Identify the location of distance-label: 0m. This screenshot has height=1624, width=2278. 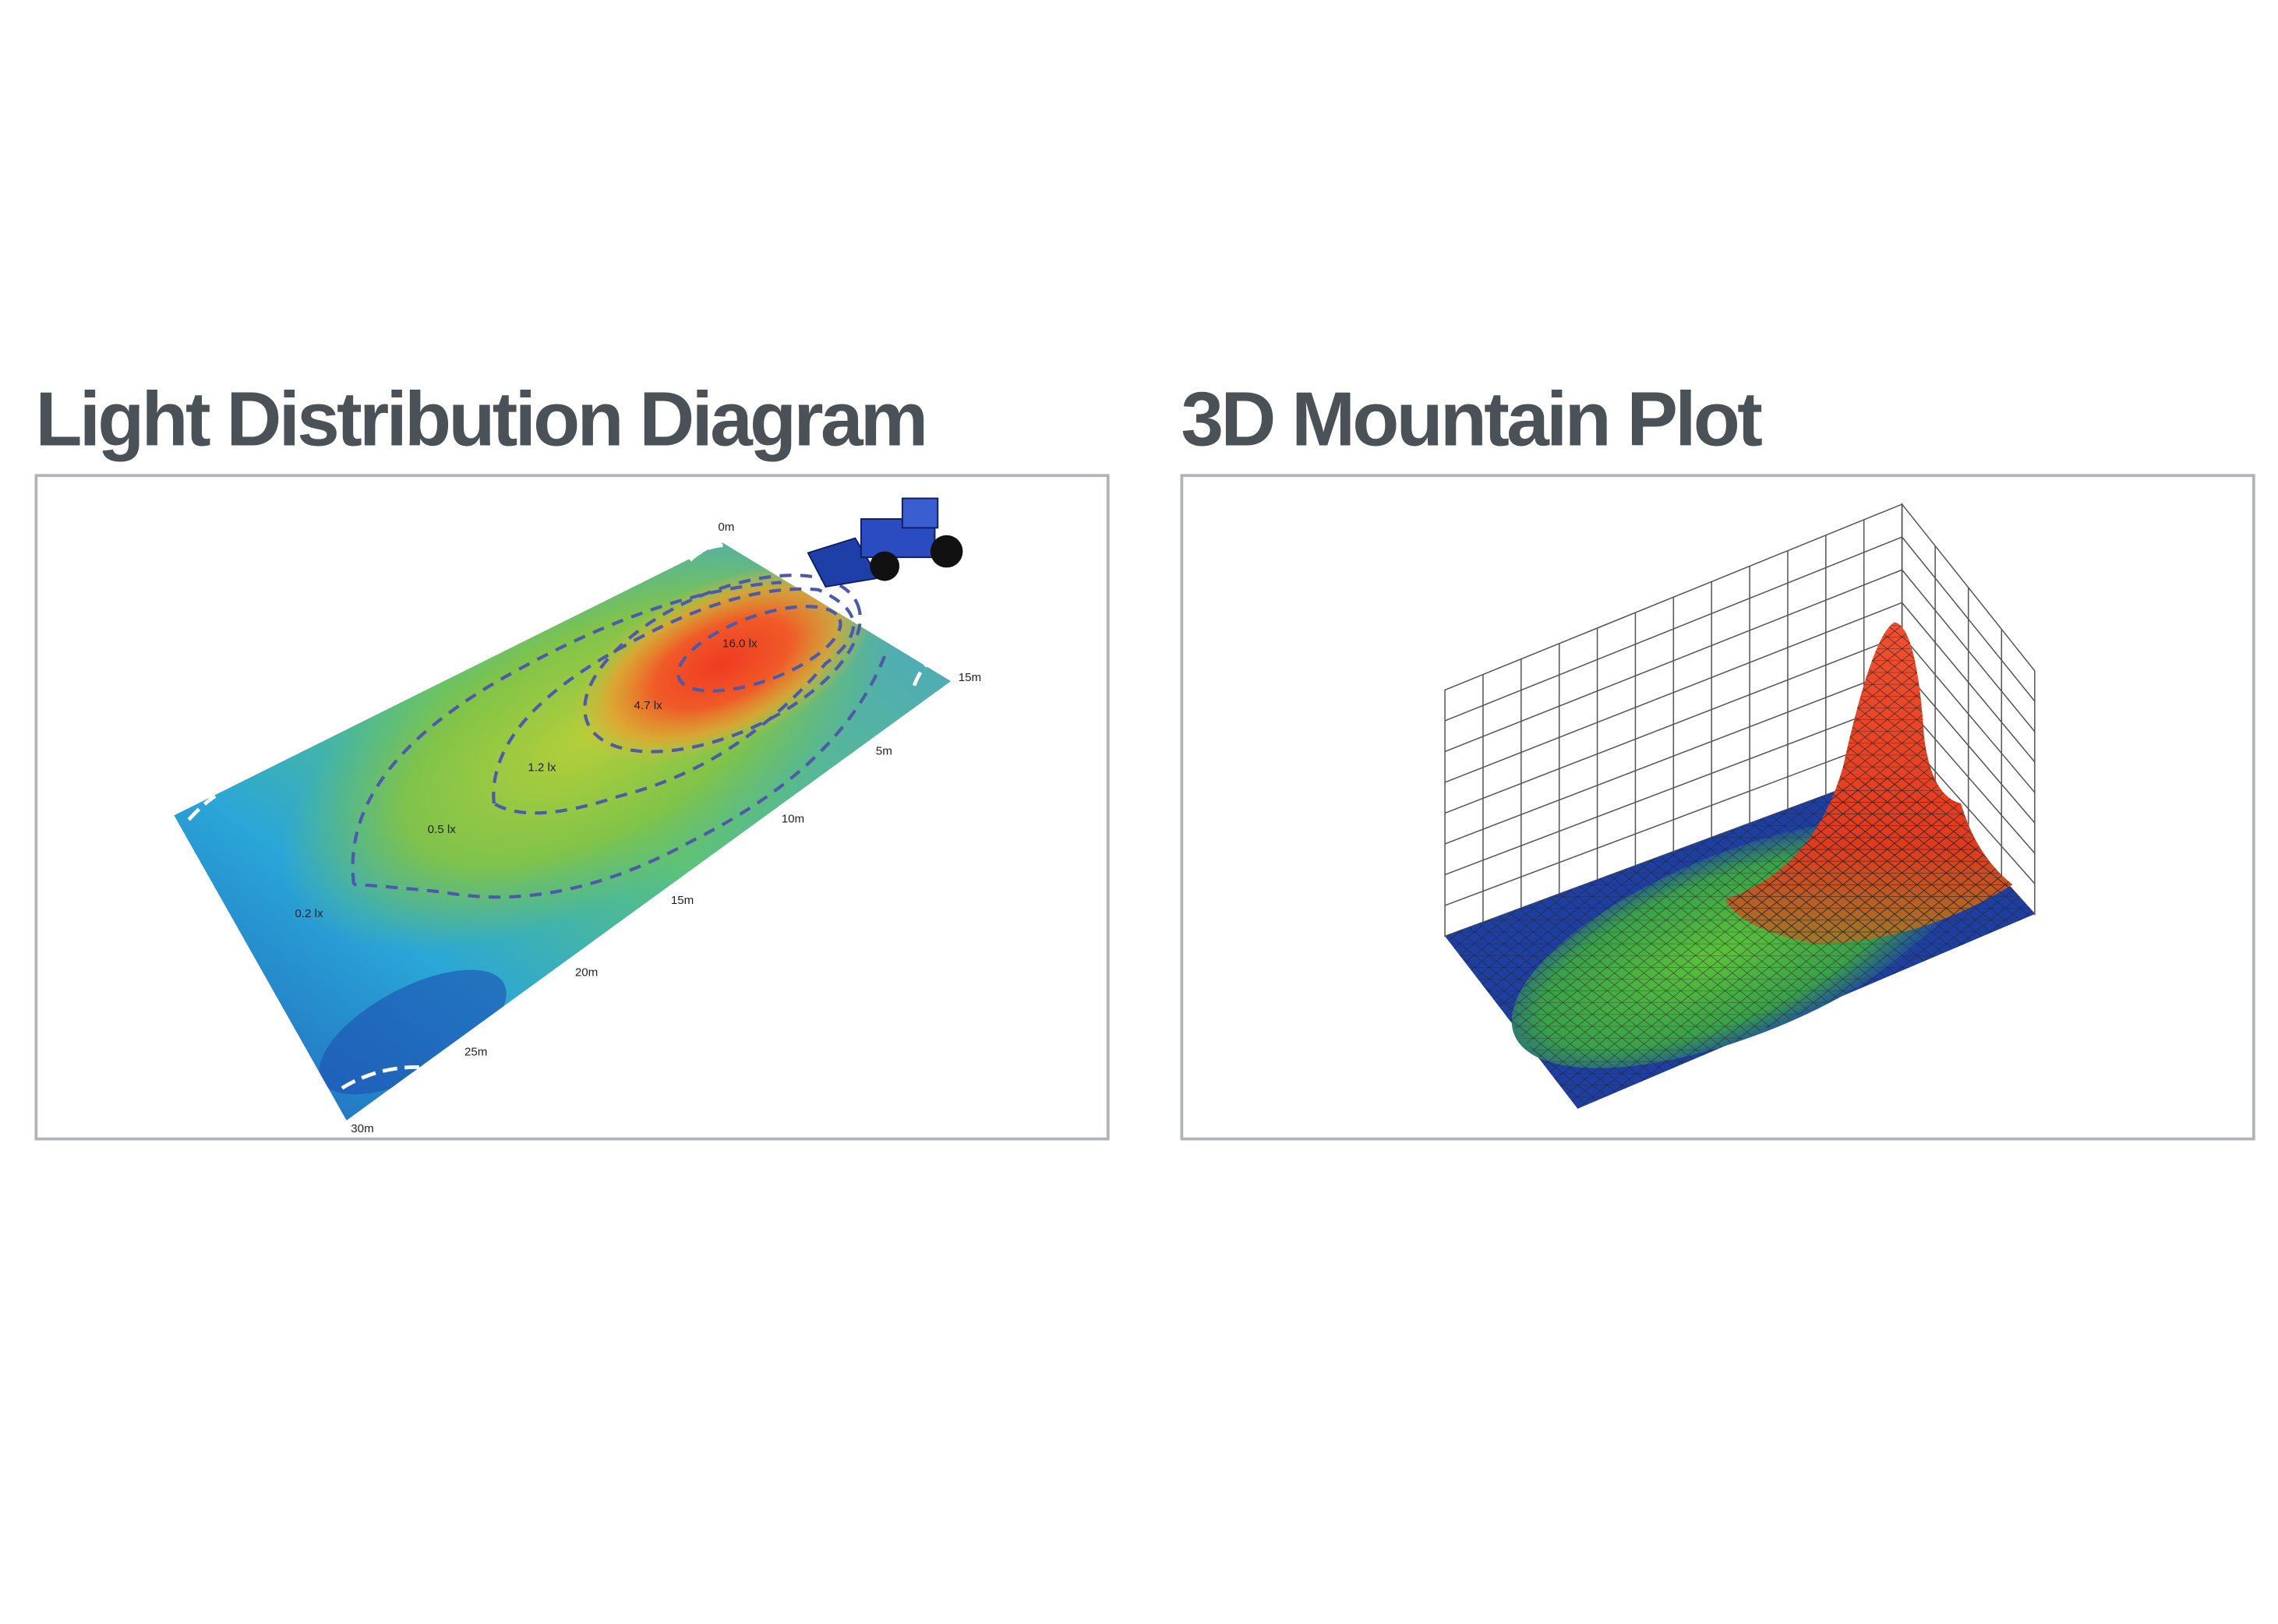
(726, 527).